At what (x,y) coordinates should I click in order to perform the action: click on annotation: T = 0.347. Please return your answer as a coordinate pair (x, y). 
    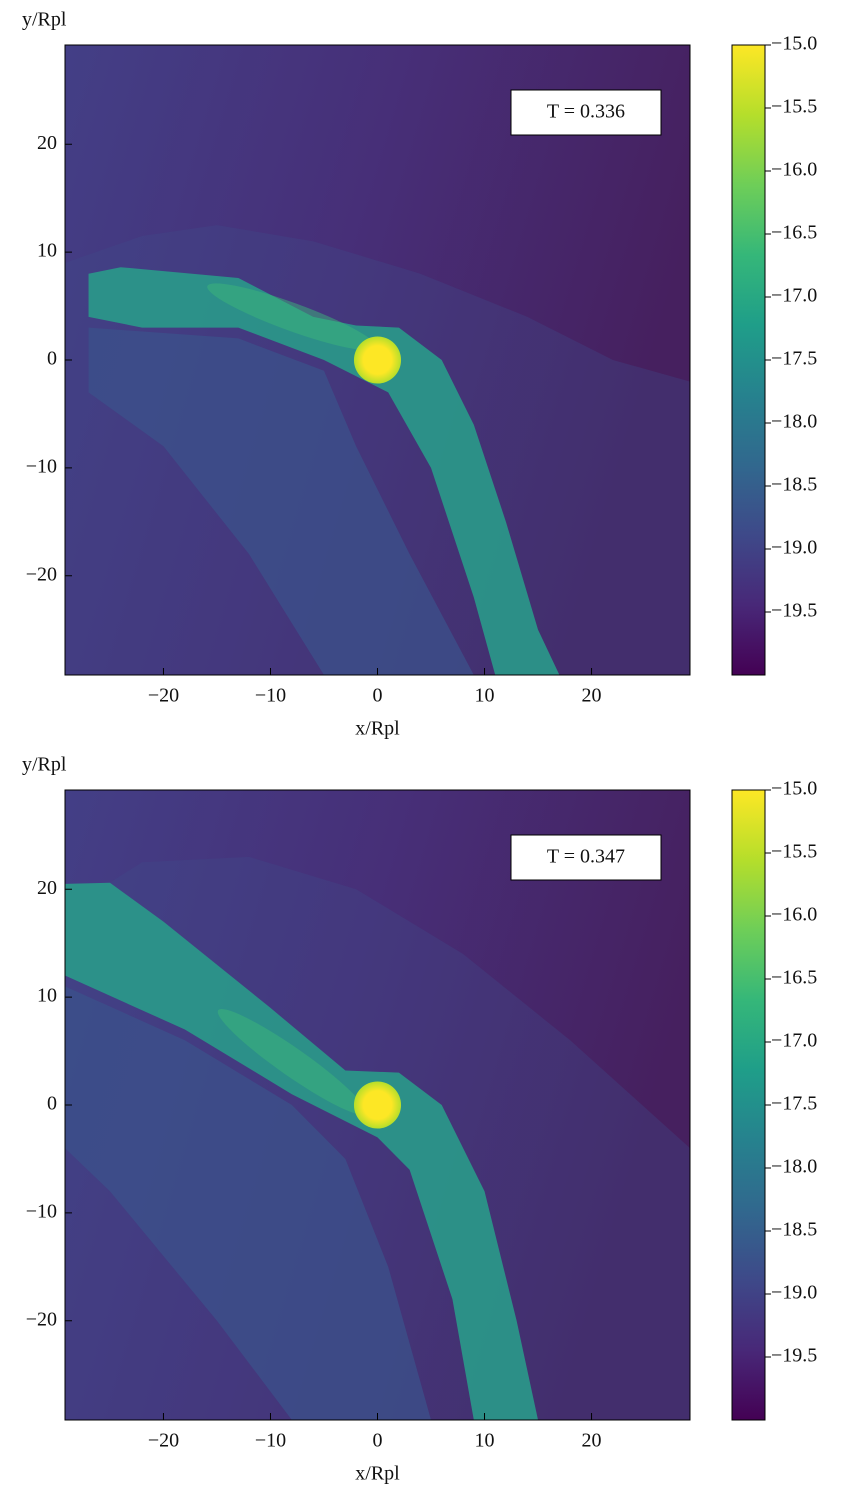
    Looking at the image, I should click on (586, 857).